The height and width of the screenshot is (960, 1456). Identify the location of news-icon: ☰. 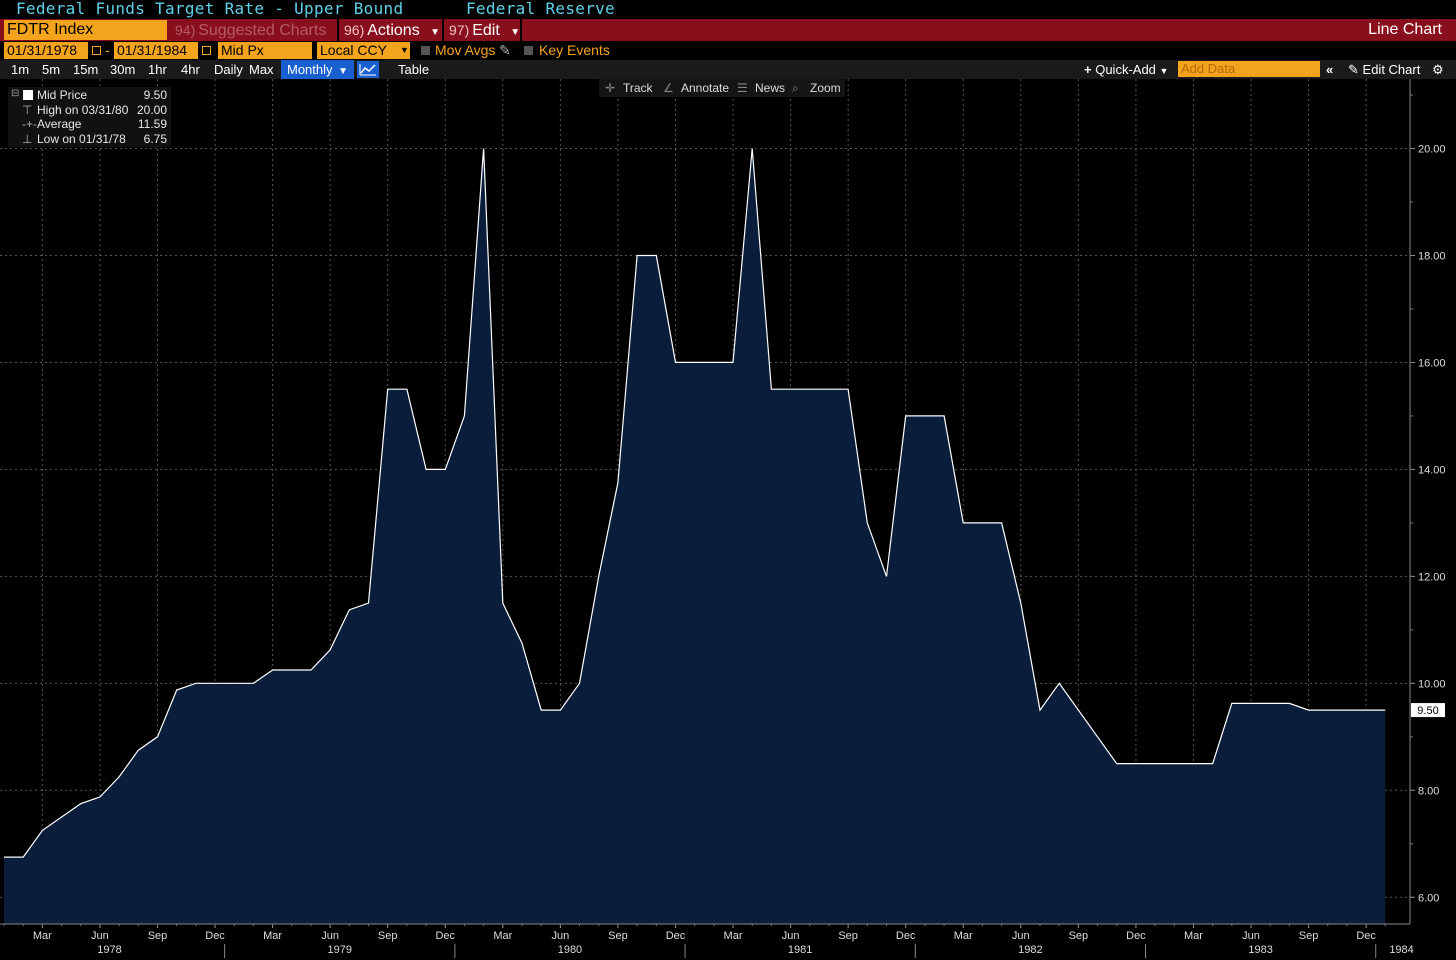
(742, 88).